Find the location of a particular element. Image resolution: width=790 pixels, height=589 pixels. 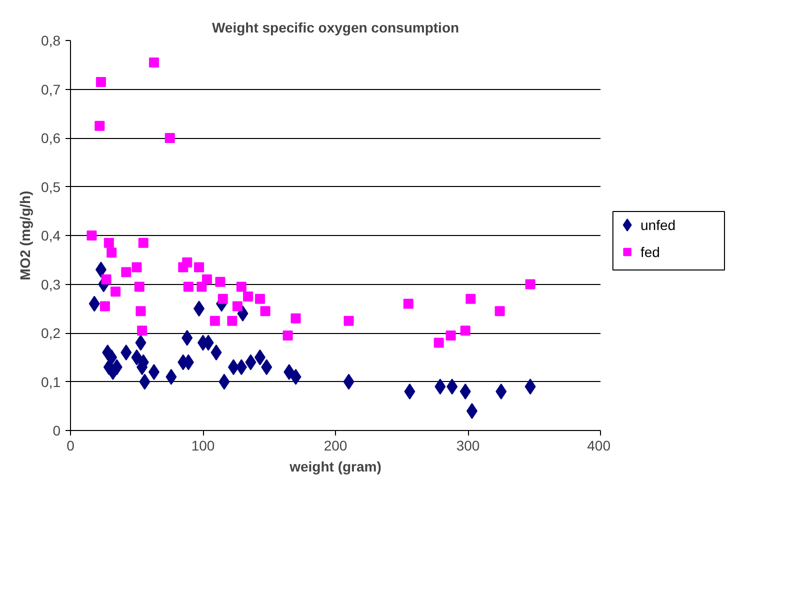

y-tick-label: 0,3 is located at coordinates (51, 284).